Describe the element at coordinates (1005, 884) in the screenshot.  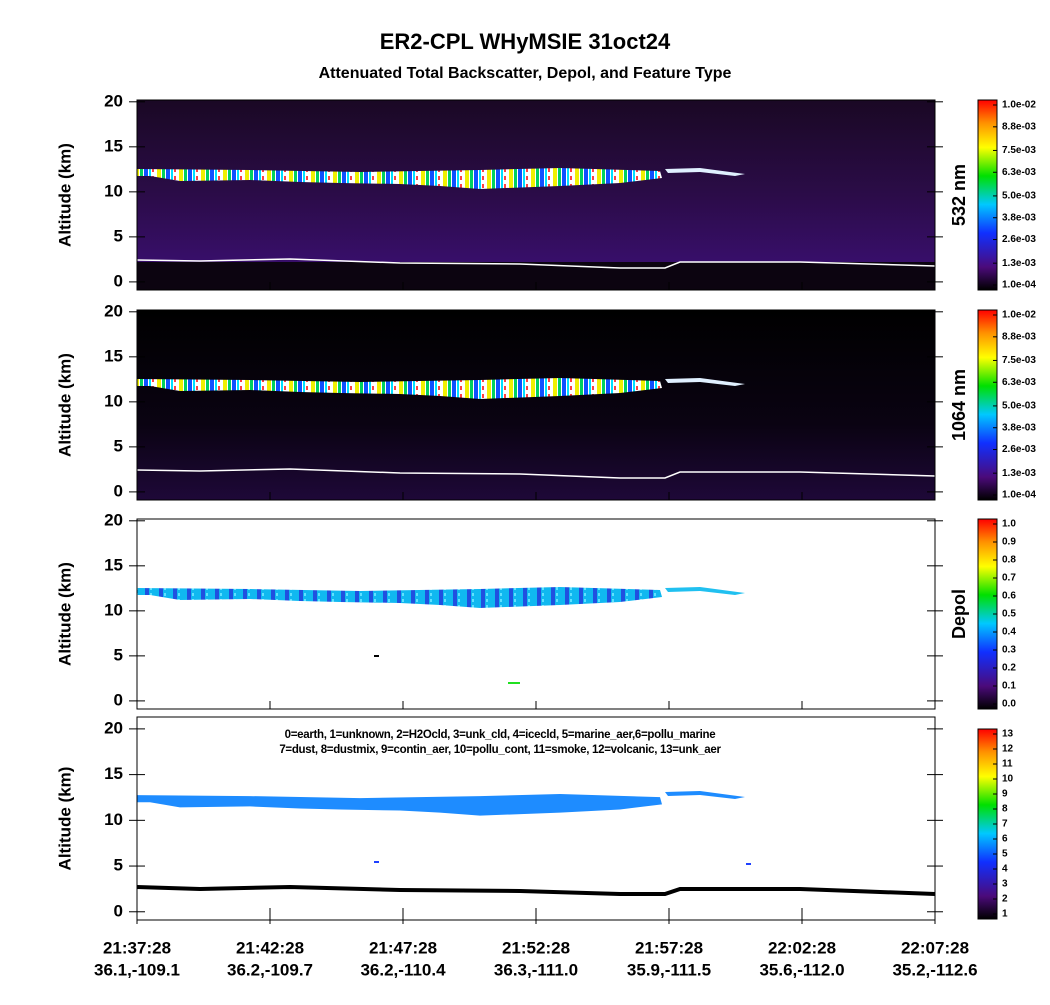
I see `colorbar-tick-label: 3` at that location.